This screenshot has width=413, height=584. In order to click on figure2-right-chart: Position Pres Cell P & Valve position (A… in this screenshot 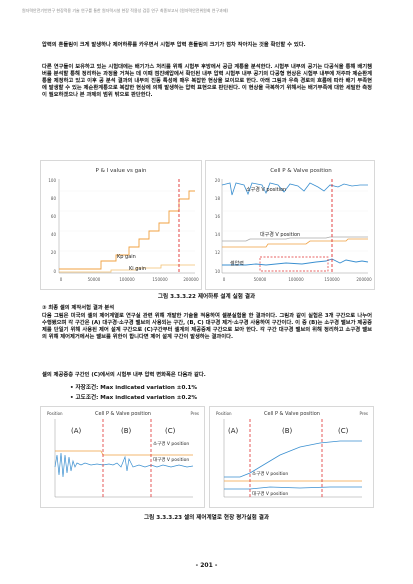, I will do `click(291, 457)`.